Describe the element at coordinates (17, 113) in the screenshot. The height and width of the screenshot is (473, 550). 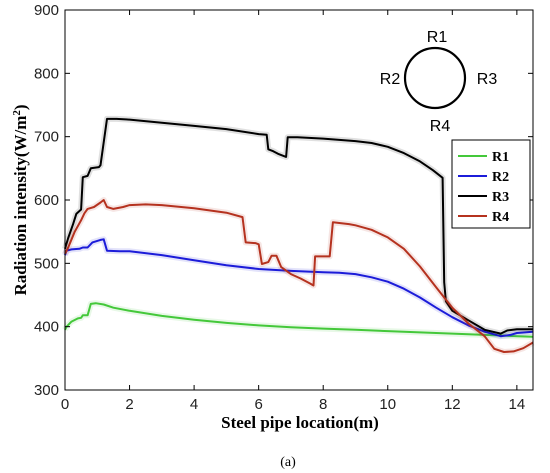
I see `y-axis-title-superscript: 2` at that location.